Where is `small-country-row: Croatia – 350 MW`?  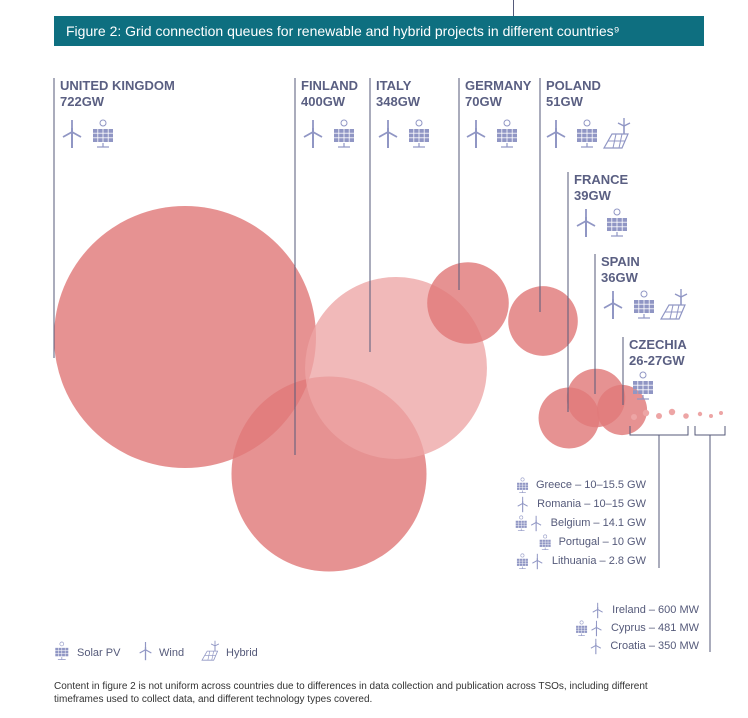
small-country-row: Croatia – 350 MW is located at coordinates (654, 646).